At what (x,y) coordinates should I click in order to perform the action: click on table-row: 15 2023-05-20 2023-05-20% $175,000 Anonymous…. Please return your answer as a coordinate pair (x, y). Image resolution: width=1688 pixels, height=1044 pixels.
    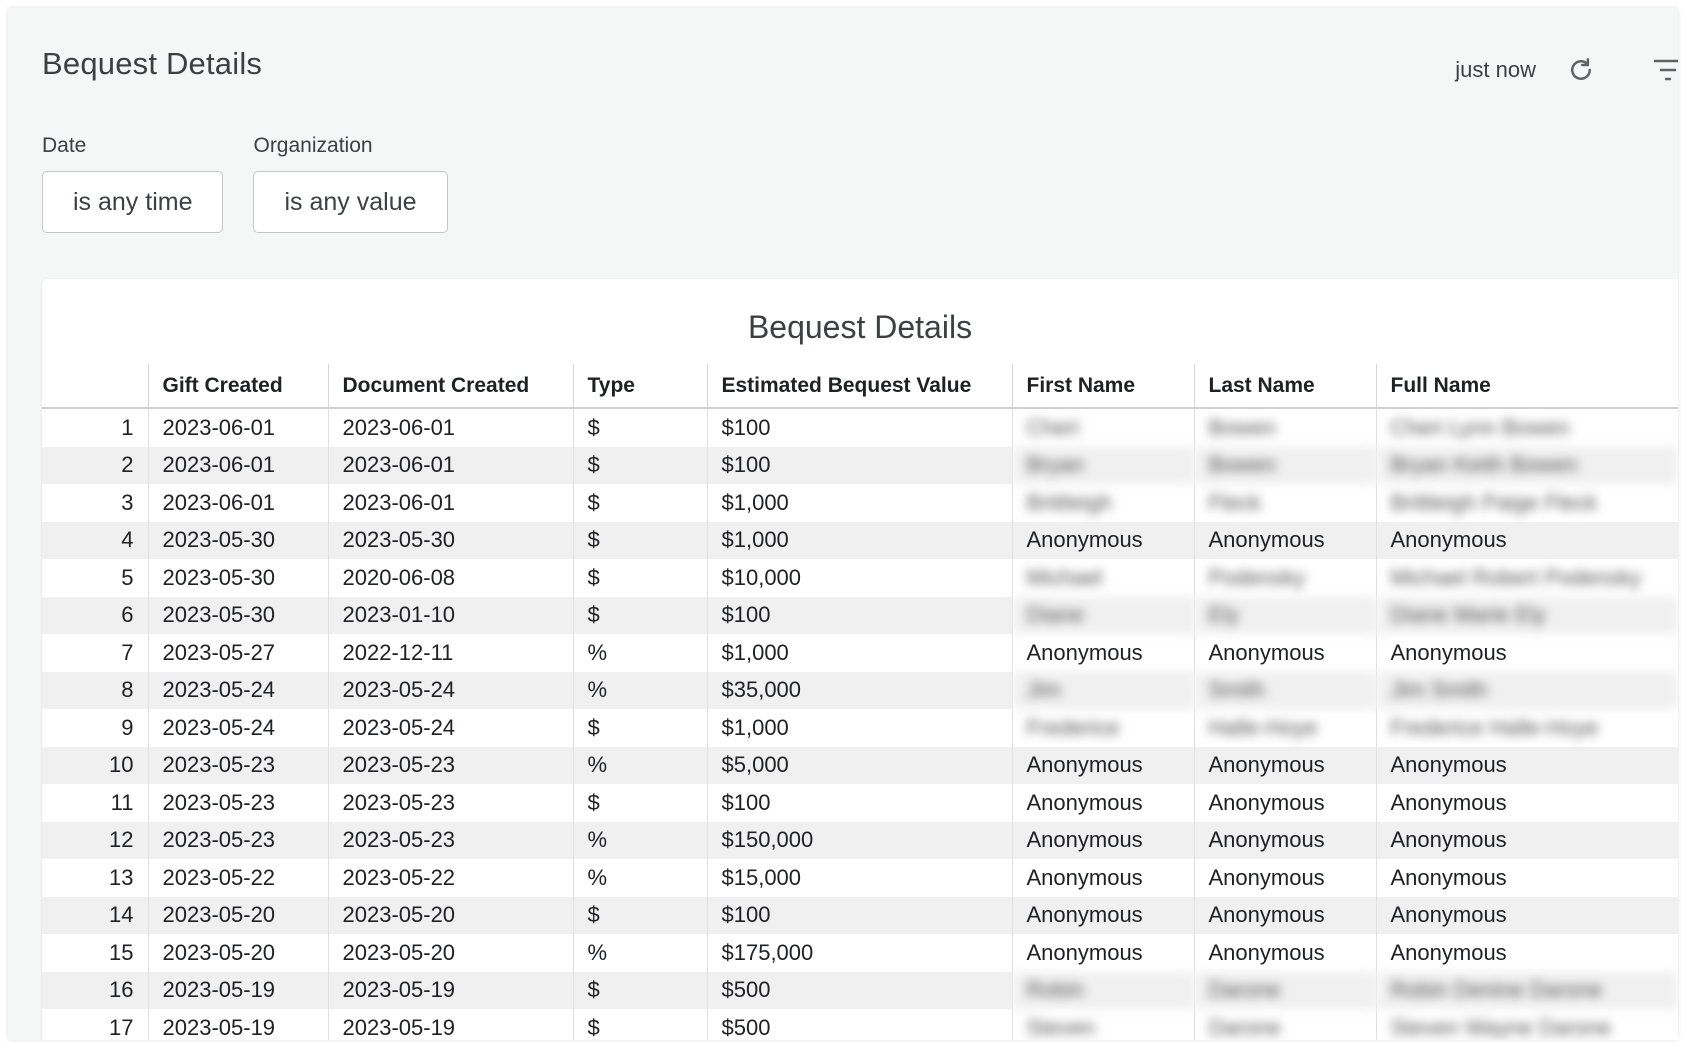
    Looking at the image, I should click on (860, 953).